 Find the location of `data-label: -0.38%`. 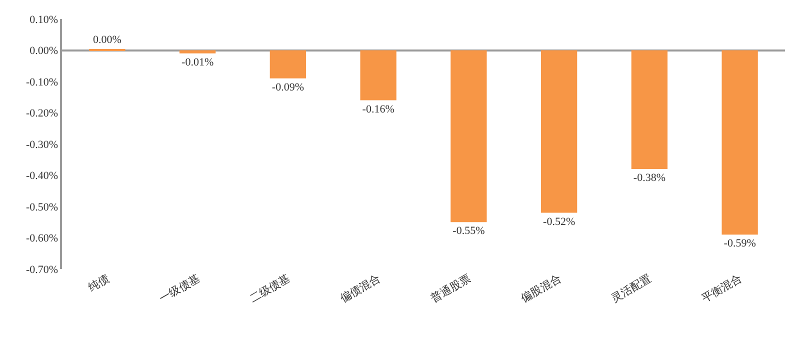

data-label: -0.38% is located at coordinates (649, 178).